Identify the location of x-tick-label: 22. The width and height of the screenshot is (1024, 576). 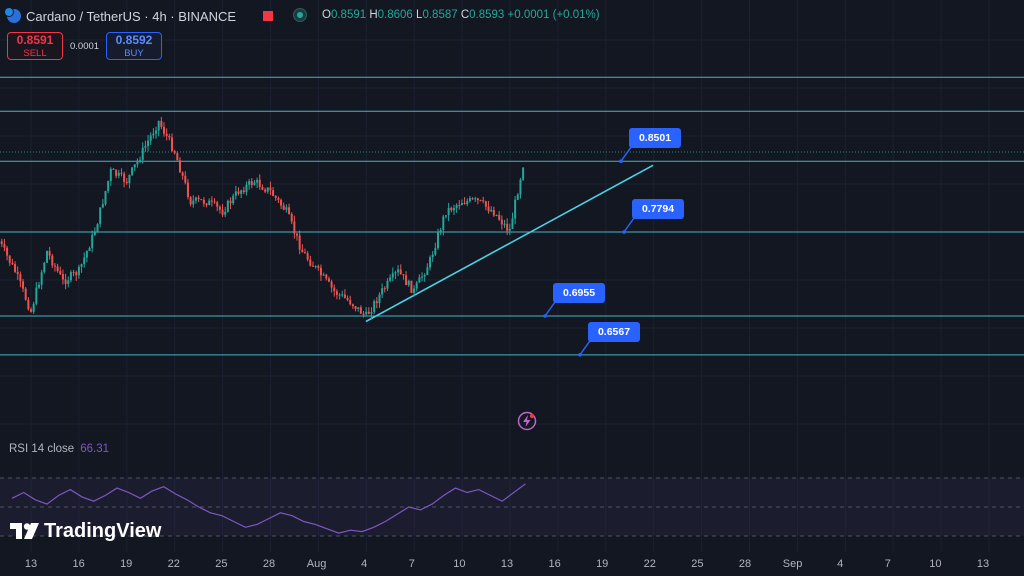
(173, 564).